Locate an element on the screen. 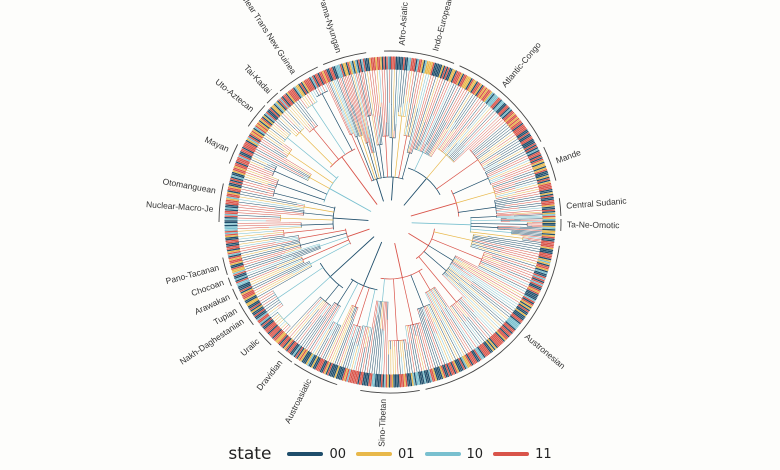  family-bracket-arawakan is located at coordinates (235, 294).